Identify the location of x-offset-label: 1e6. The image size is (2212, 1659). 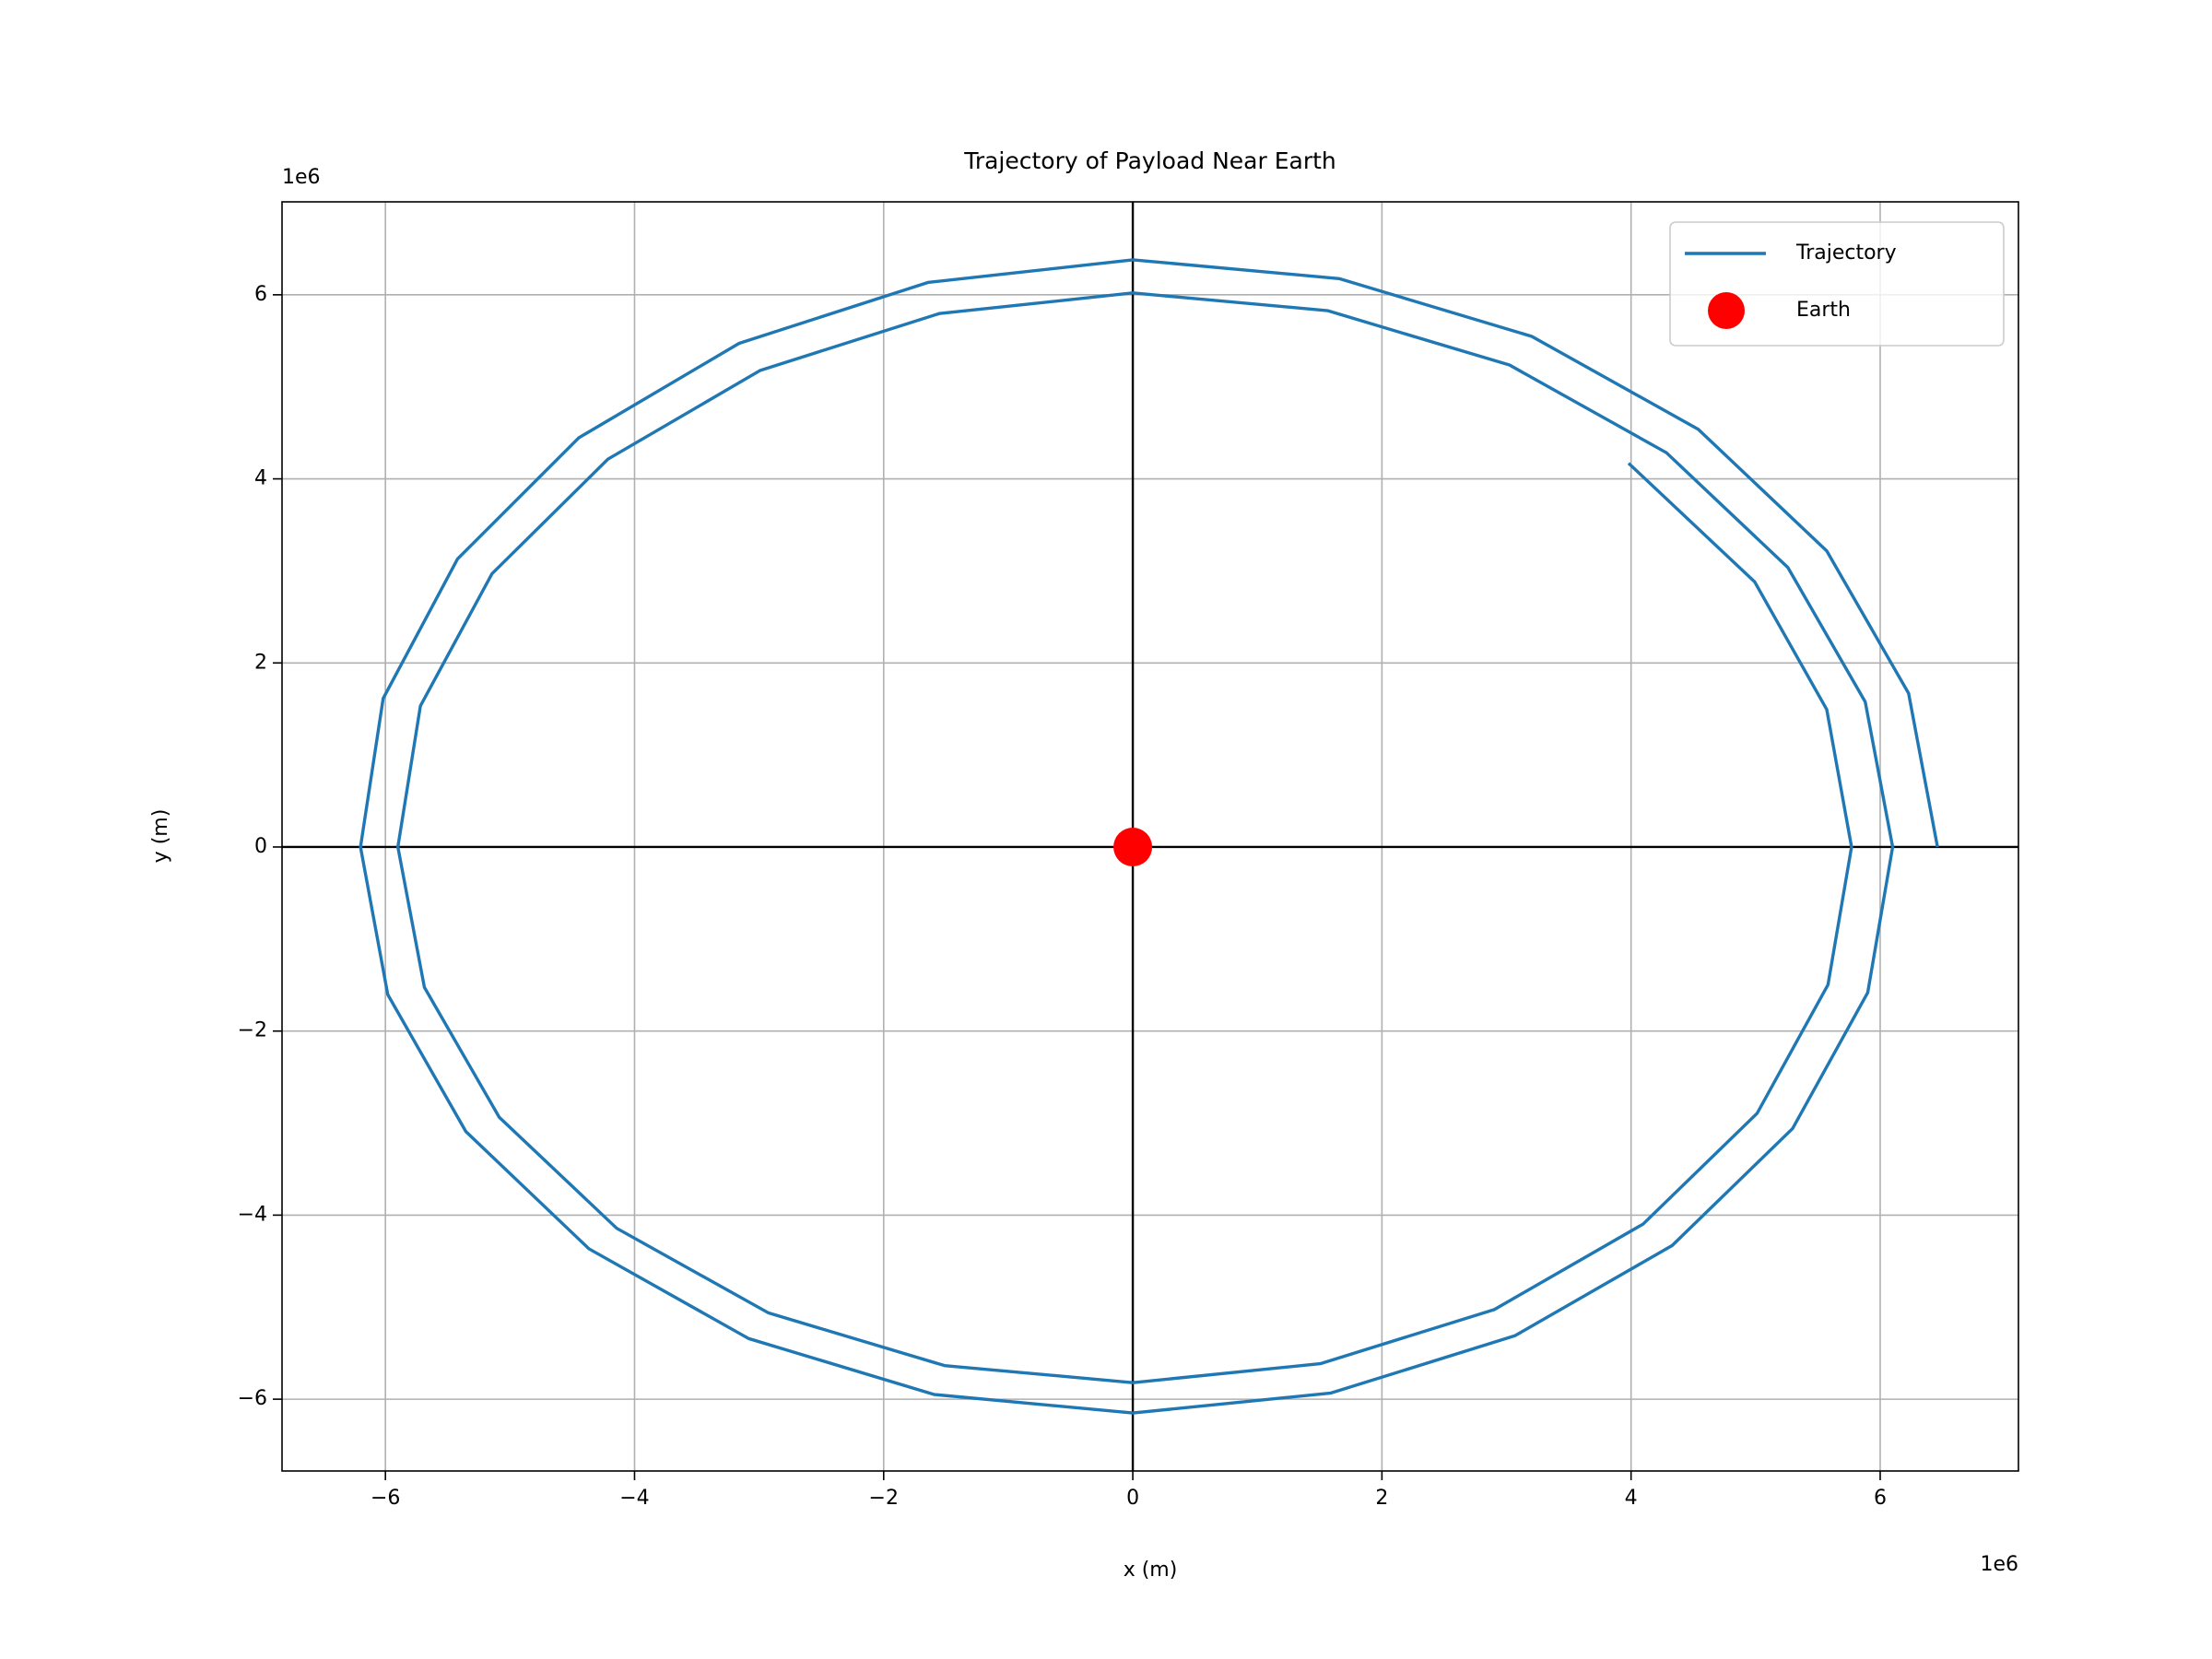
(1999, 1564).